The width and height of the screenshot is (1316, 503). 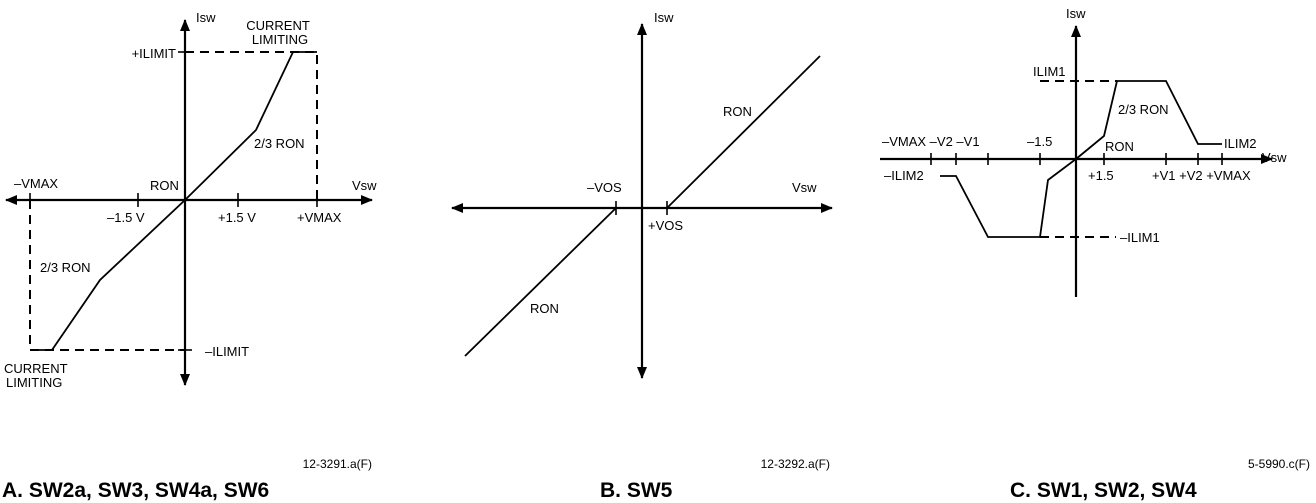 I want to click on panel-a-vsw-label: Vsw, so click(x=364, y=185).